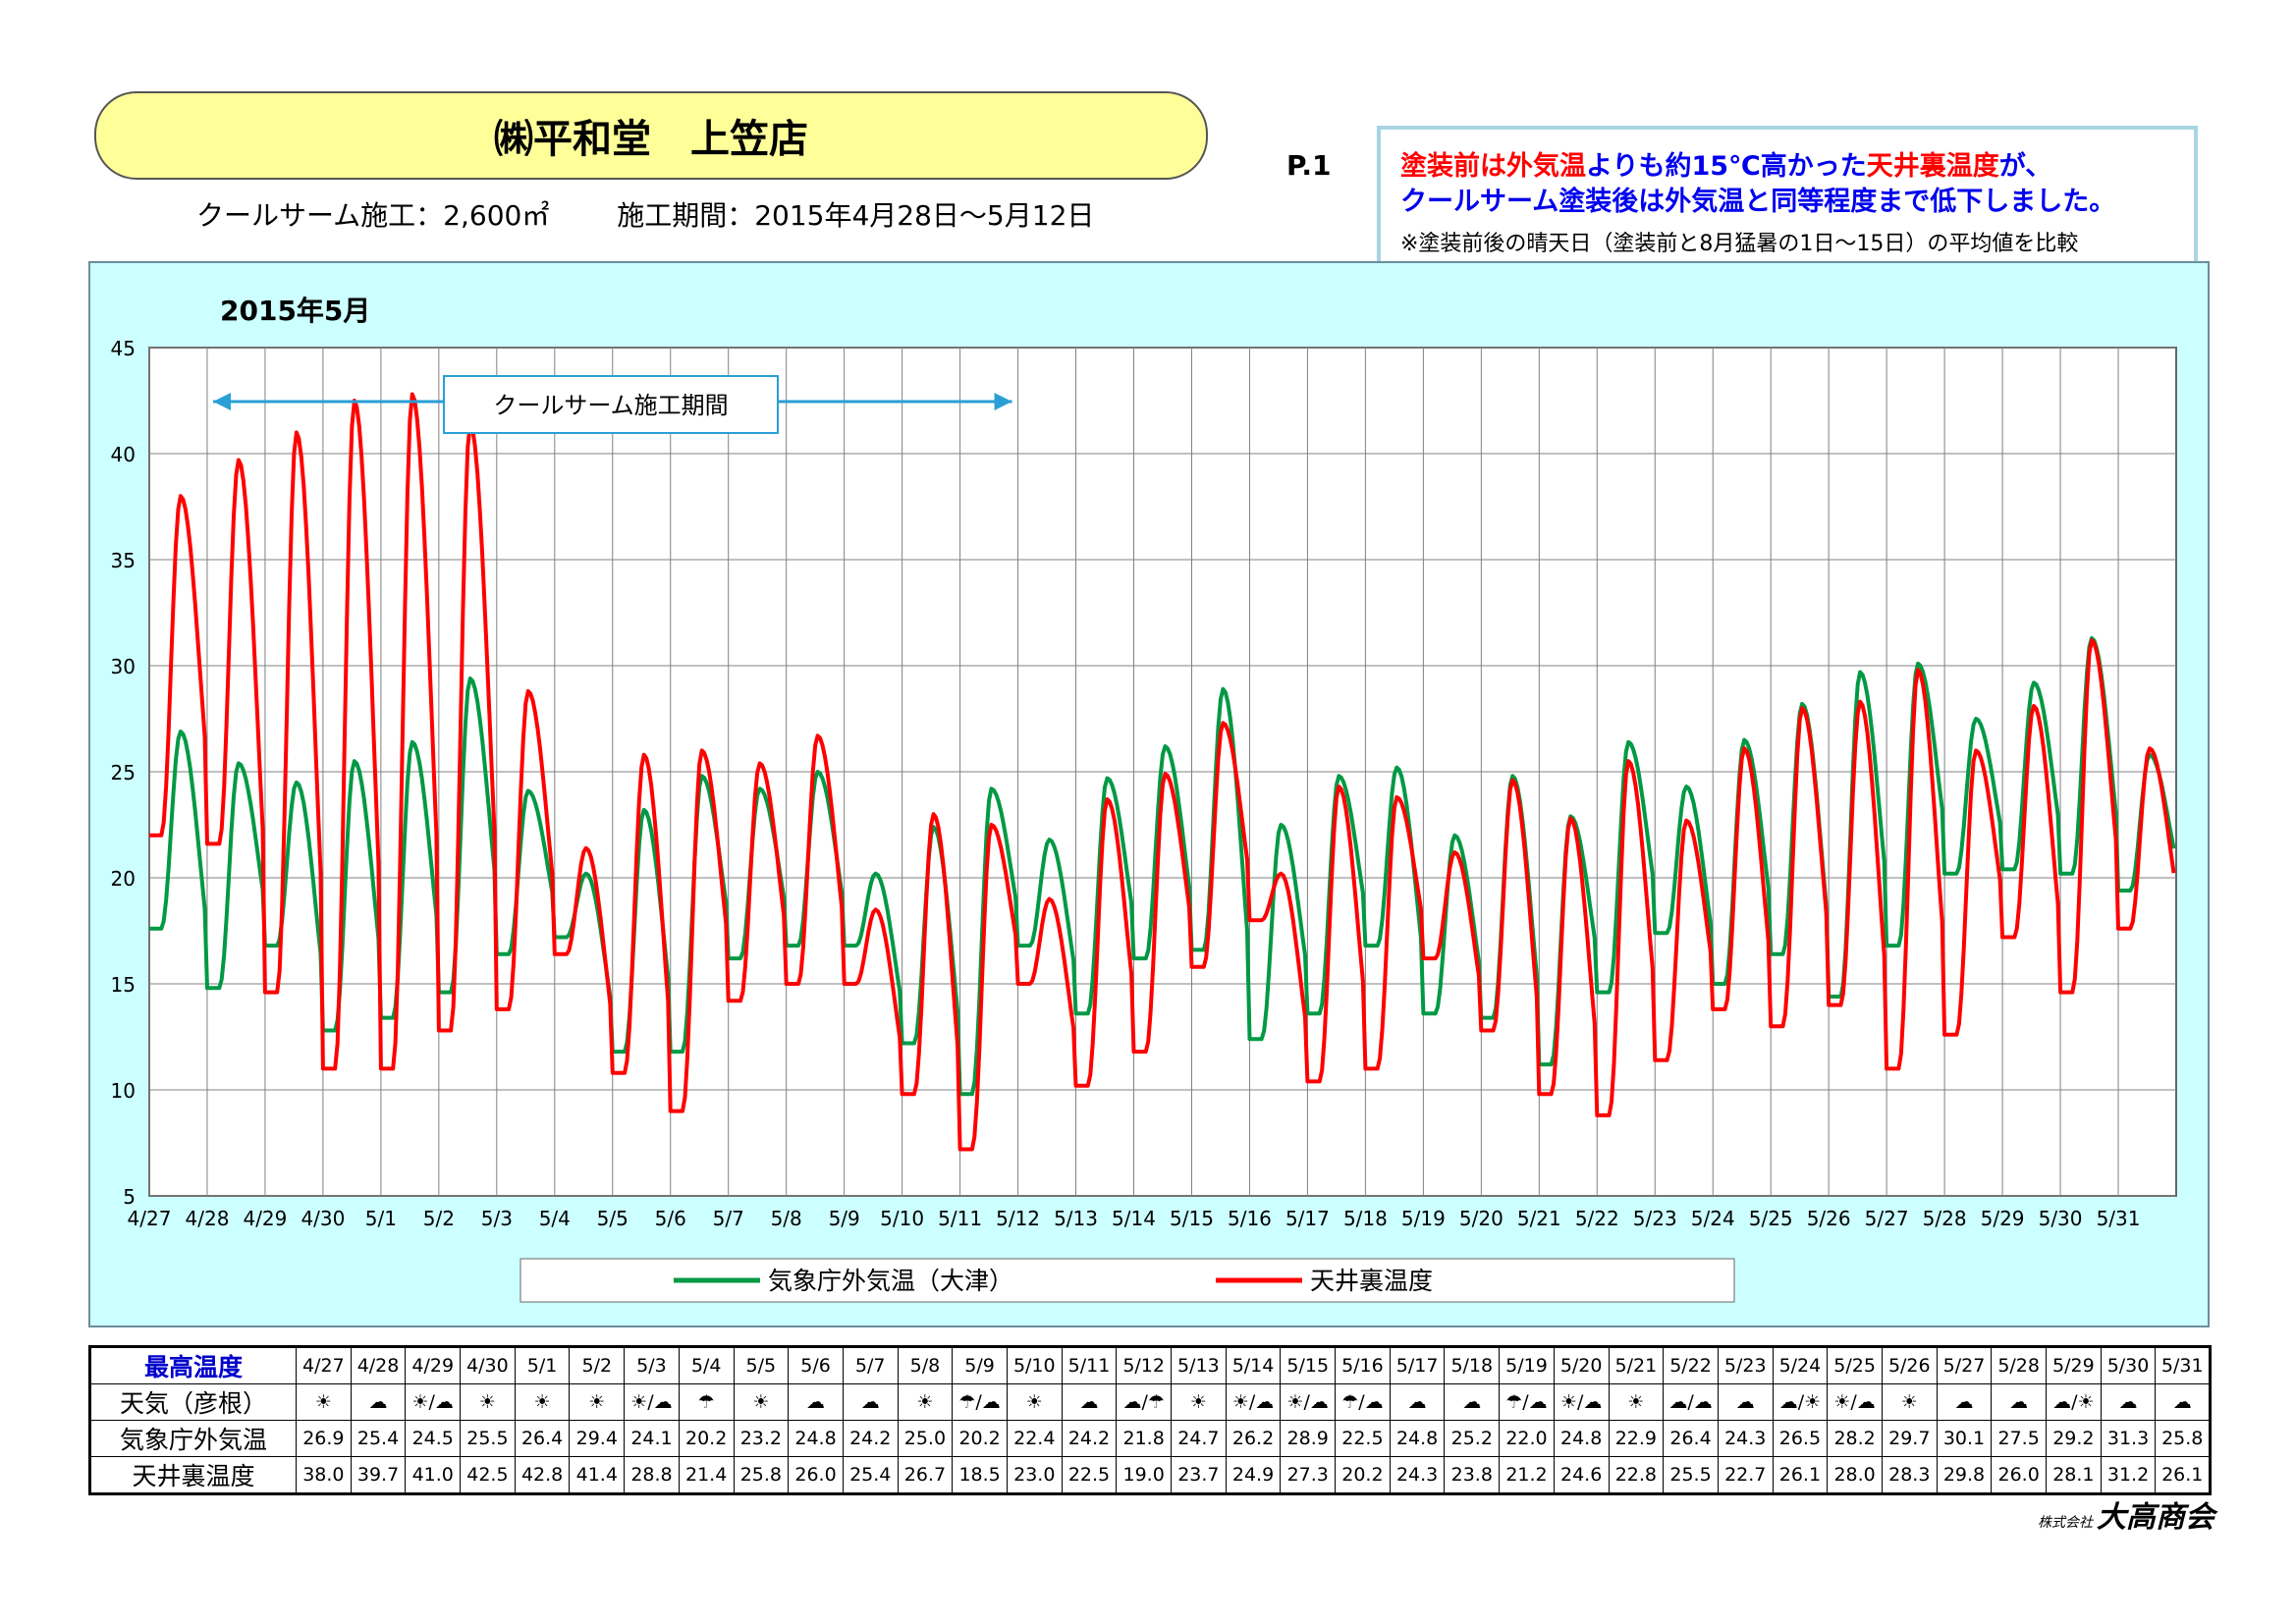  I want to click on date-cell: 5/7, so click(870, 1364).